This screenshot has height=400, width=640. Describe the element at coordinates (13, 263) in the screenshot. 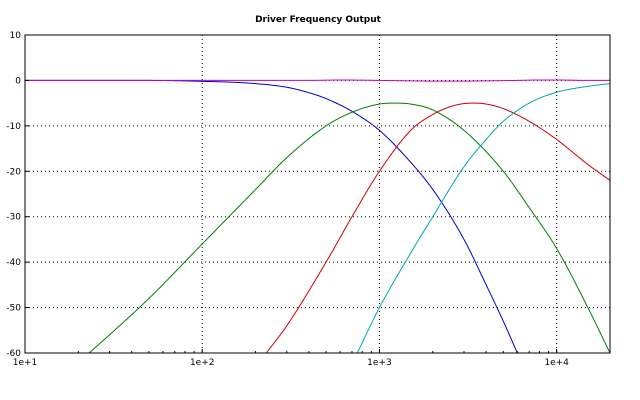

I see `y-tick-label: -40` at that location.